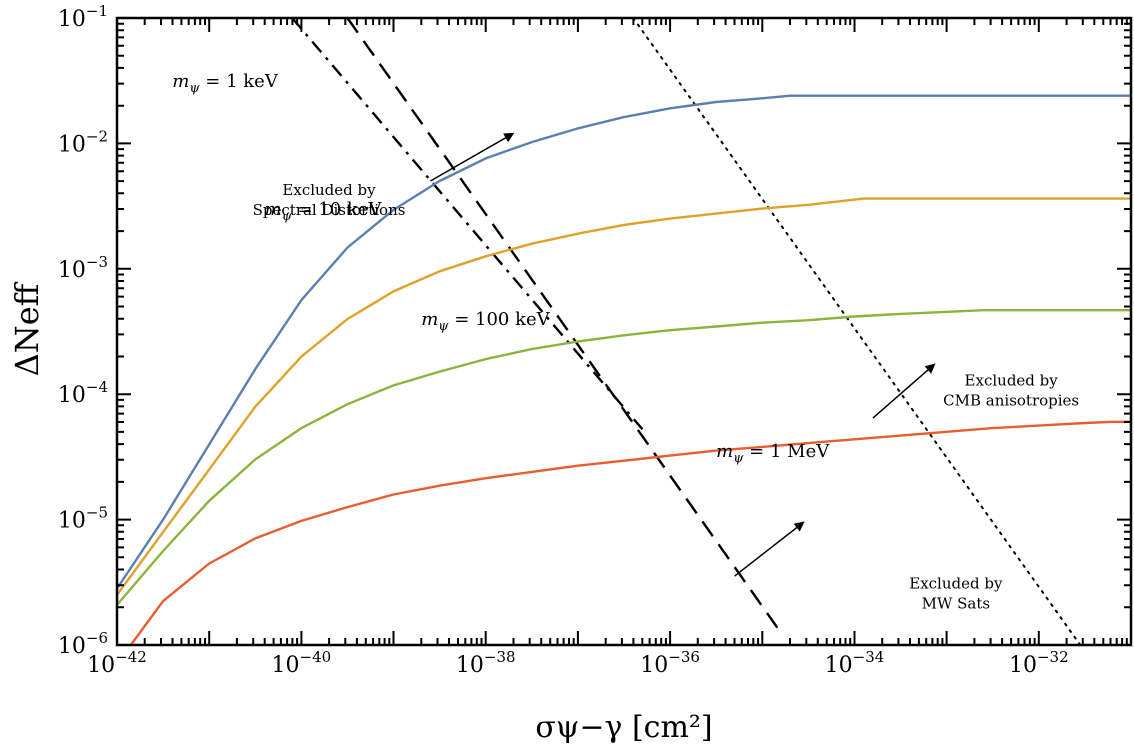 The image size is (1134, 753). I want to click on y-tick-label-5: 10⁻⁶, so click(83, 644).